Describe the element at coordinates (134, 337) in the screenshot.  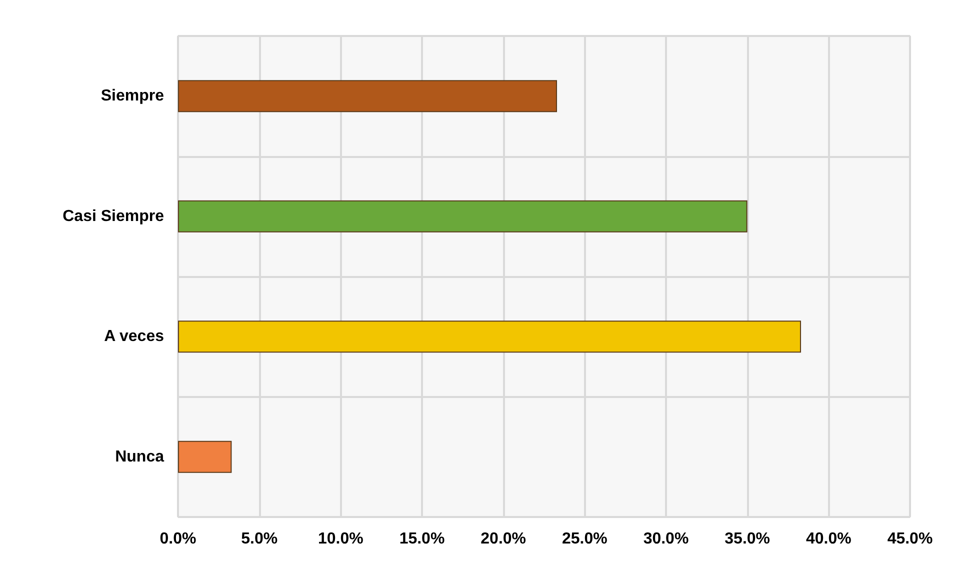
I see `y-tick-label: A veces` at that location.